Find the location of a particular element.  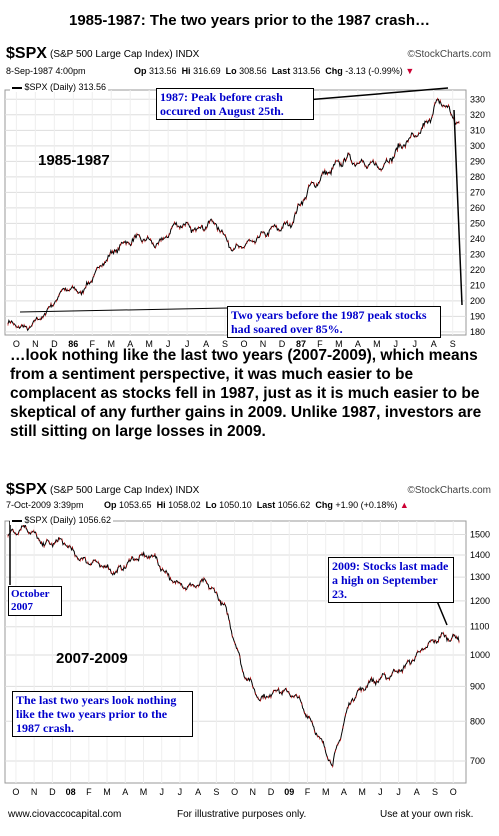

y-tick-label: 210 is located at coordinates (477, 285).